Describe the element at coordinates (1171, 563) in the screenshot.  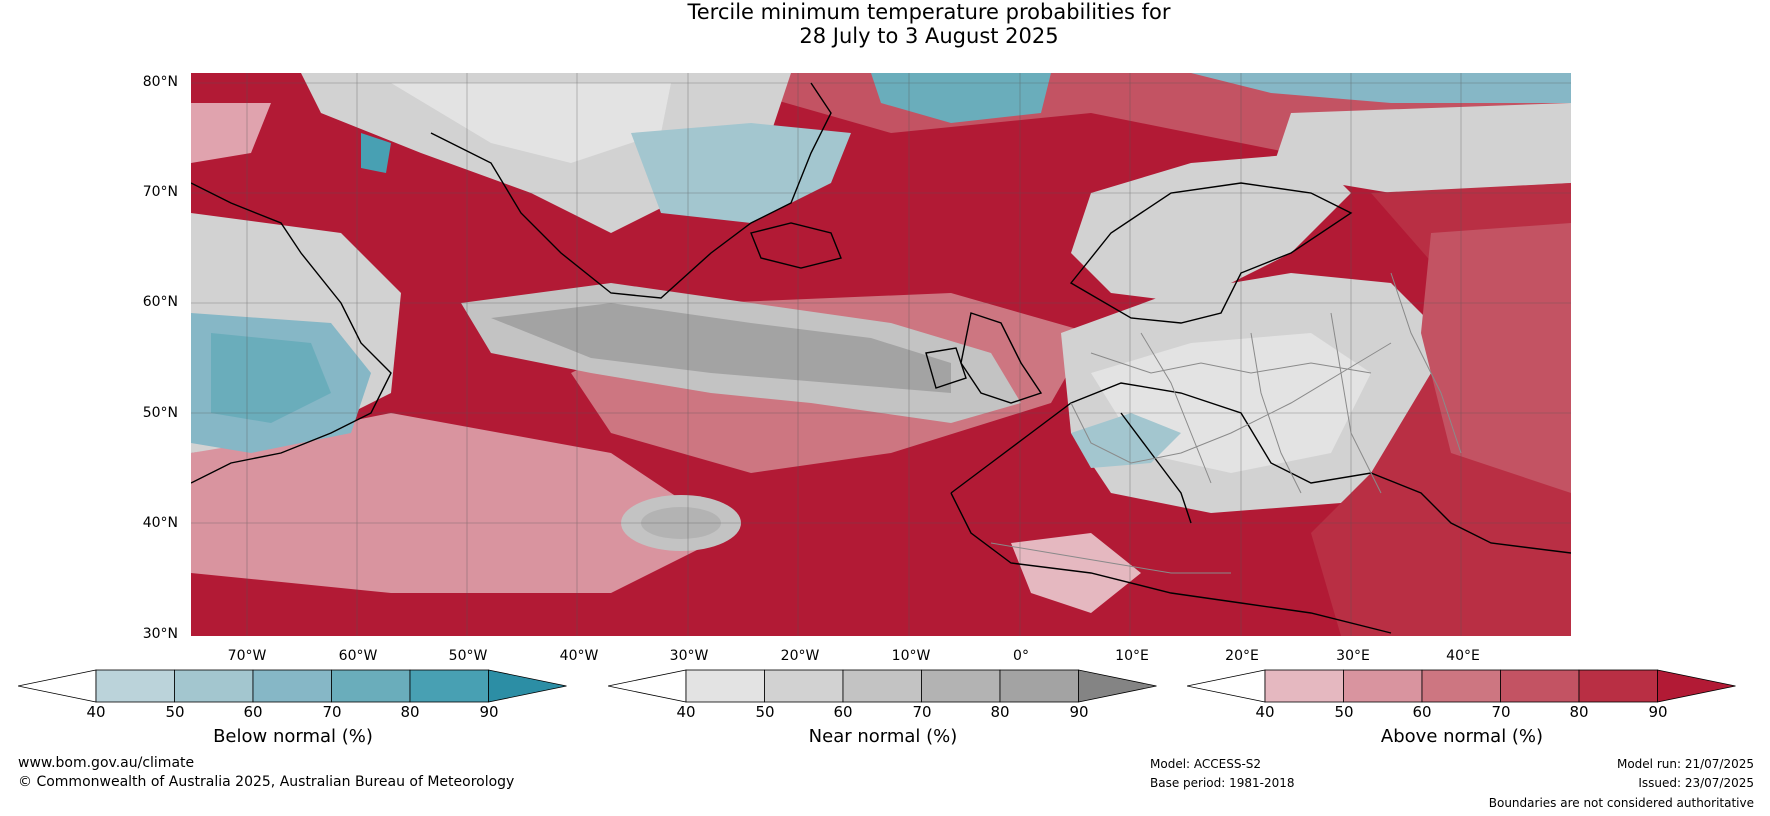
I see `coast-africa` at that location.